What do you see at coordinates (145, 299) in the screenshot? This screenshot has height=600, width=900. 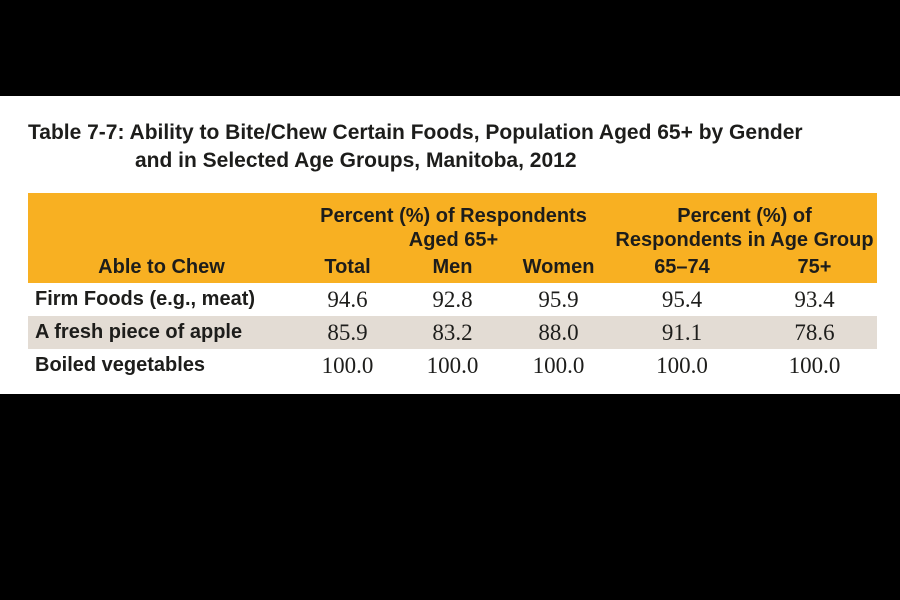 I see `row-label: Firm Foods (e.g., meat)` at bounding box center [145, 299].